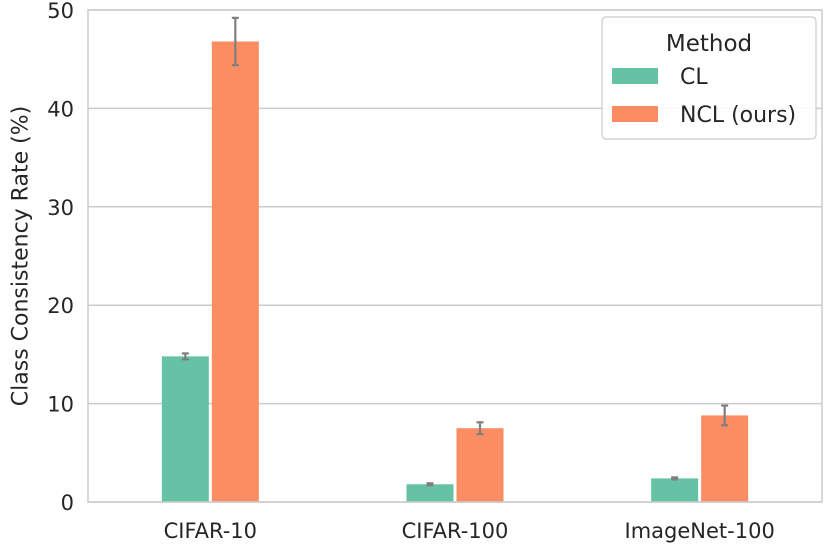 The image size is (830, 547). Describe the element at coordinates (709, 44) in the screenshot. I see `legend-title: Method` at that location.